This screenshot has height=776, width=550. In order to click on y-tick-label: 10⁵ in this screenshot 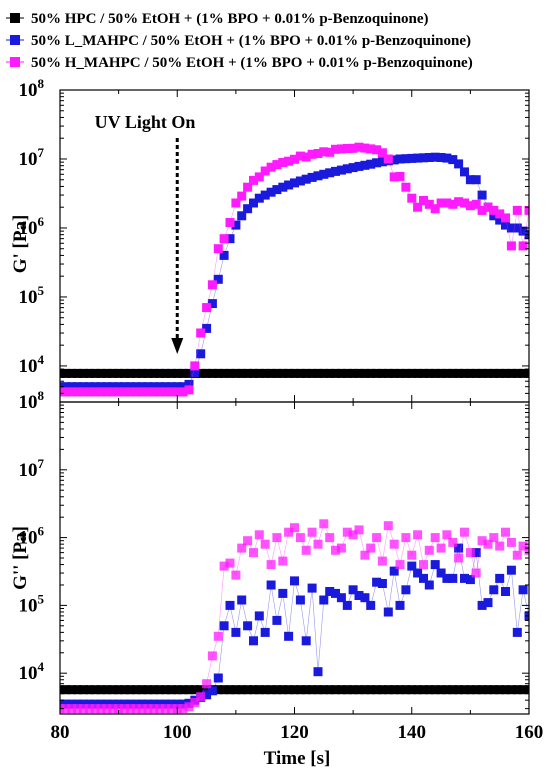, I will do `click(32, 603)`.